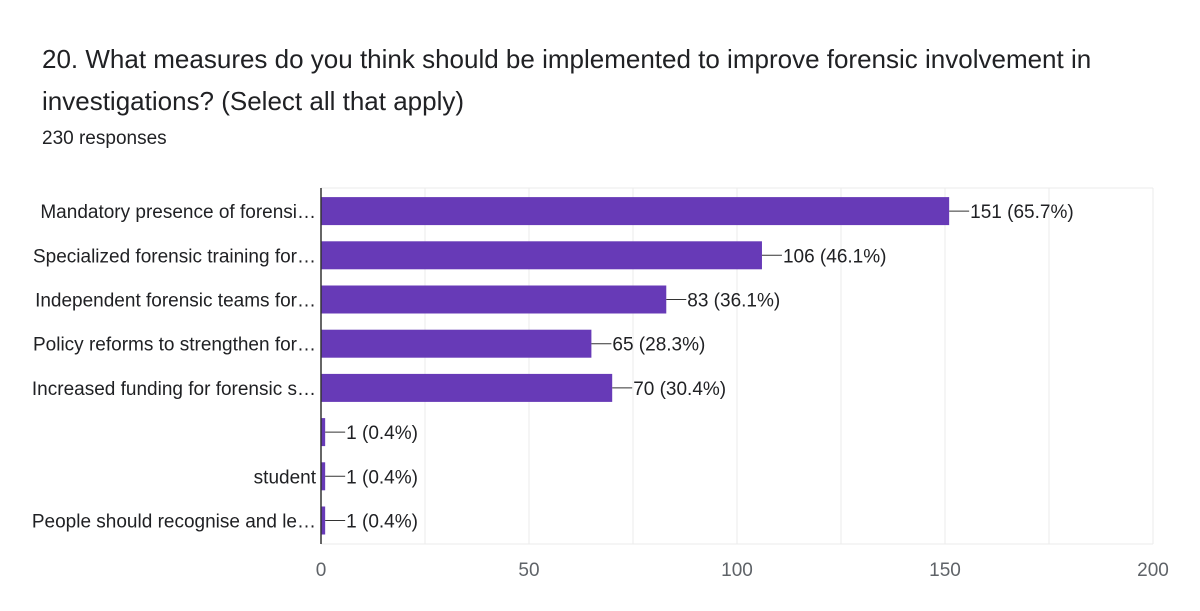 The width and height of the screenshot is (1200, 611). Describe the element at coordinates (679, 389) in the screenshot. I see `value-label: 70 (30.4%)` at that location.